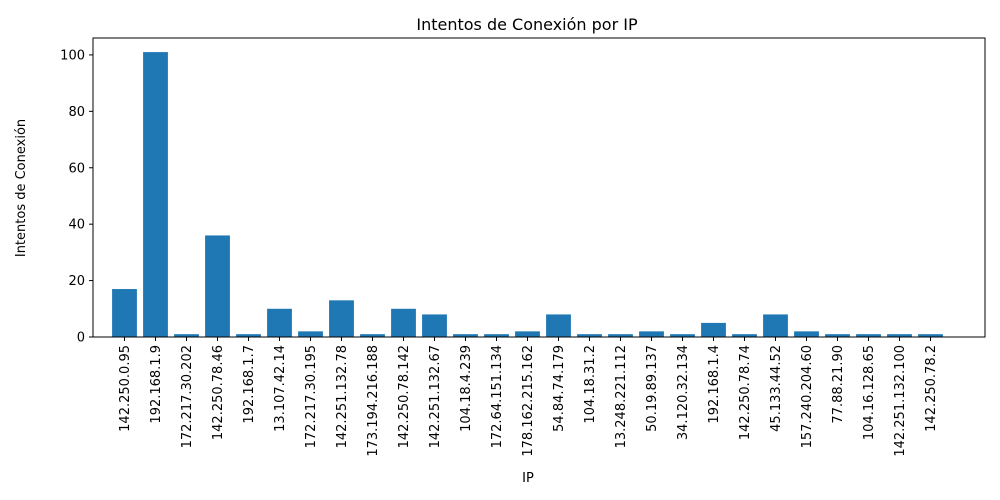 This screenshot has width=1000, height=500. I want to click on x-tick-label: 77.88.21.90, so click(838, 384).